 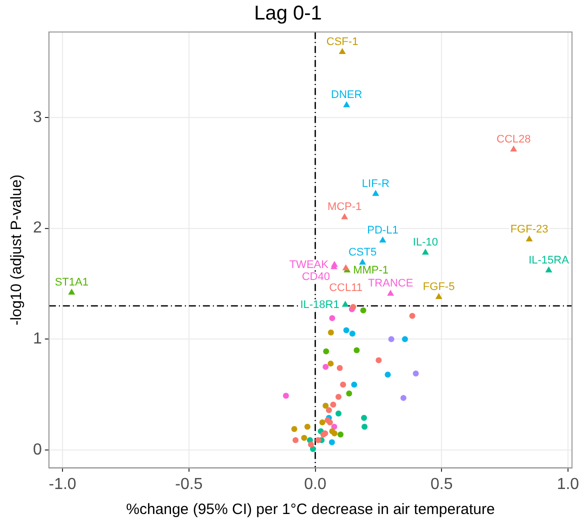 I want to click on annotation: MCP-1, so click(x=344, y=207).